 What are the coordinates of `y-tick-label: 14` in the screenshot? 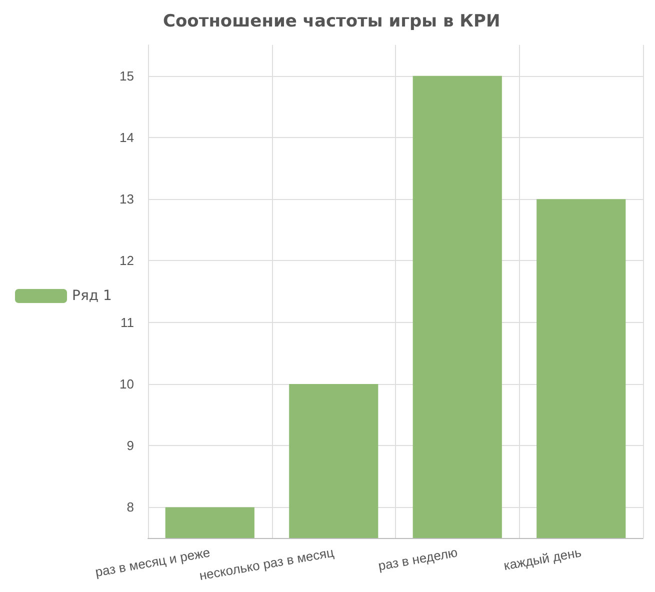 It's located at (127, 137).